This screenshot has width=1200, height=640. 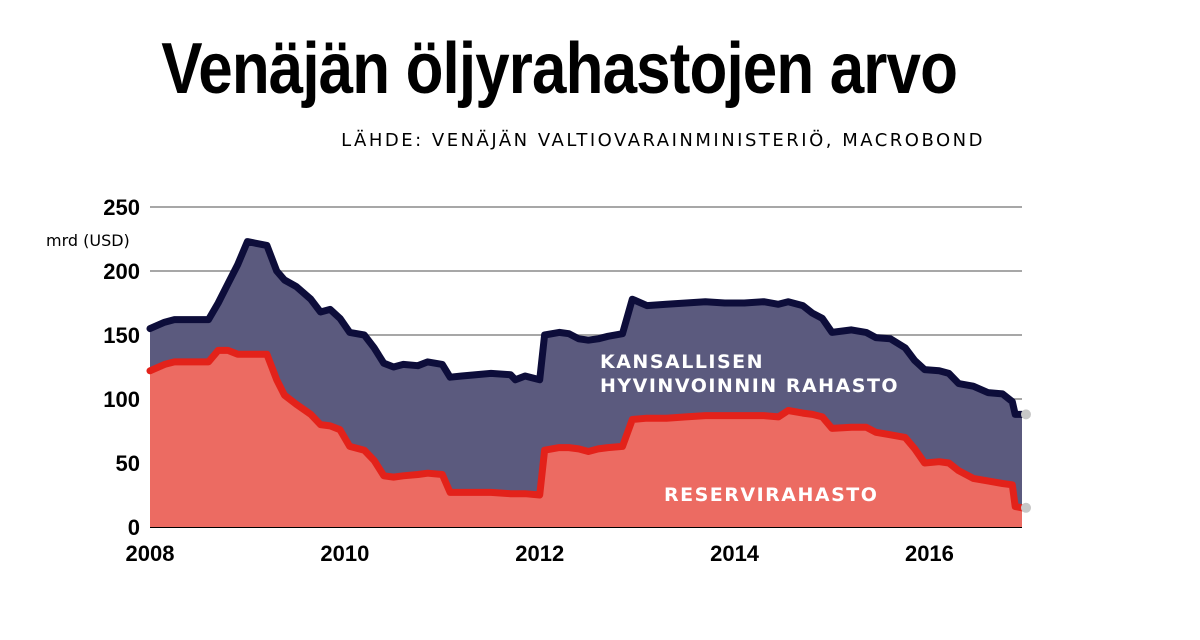 I want to click on x-tick-label-2010: 2010, so click(x=344, y=553).